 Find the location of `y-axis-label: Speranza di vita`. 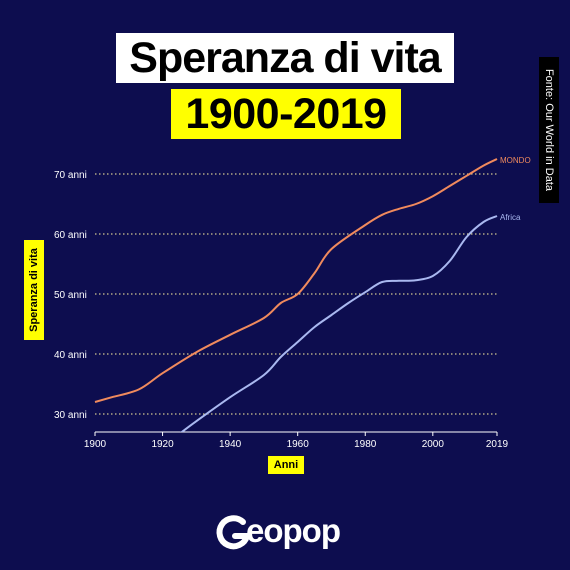

y-axis-label: Speranza di vita is located at coordinates (34, 290).